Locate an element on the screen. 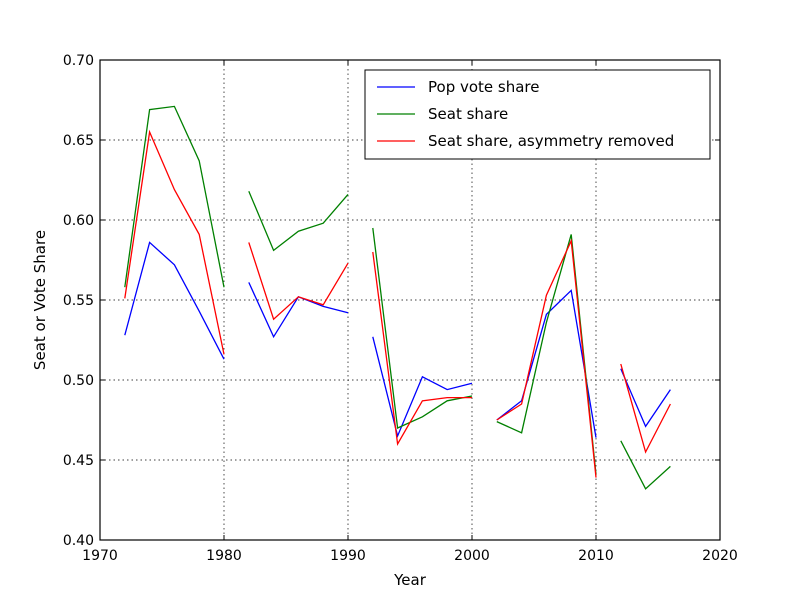 Image resolution: width=800 pixels, height=600 pixels. x-tick-label: 1990 is located at coordinates (348, 556).